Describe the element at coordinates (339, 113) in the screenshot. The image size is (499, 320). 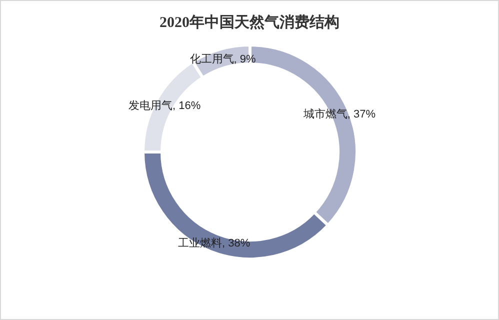
I see `slice-label: 城市燃气, 37%` at that location.